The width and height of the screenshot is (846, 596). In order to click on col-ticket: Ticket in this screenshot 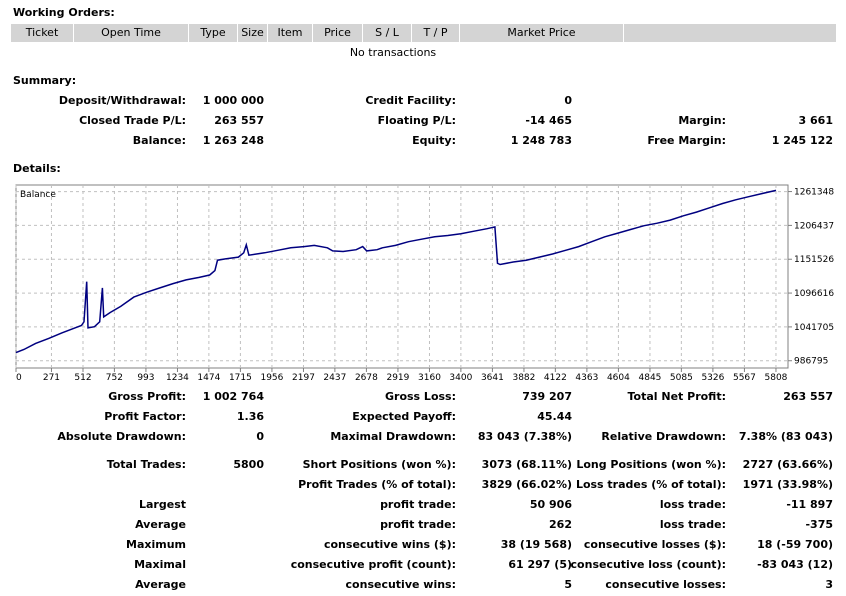, I will do `click(42, 33)`.